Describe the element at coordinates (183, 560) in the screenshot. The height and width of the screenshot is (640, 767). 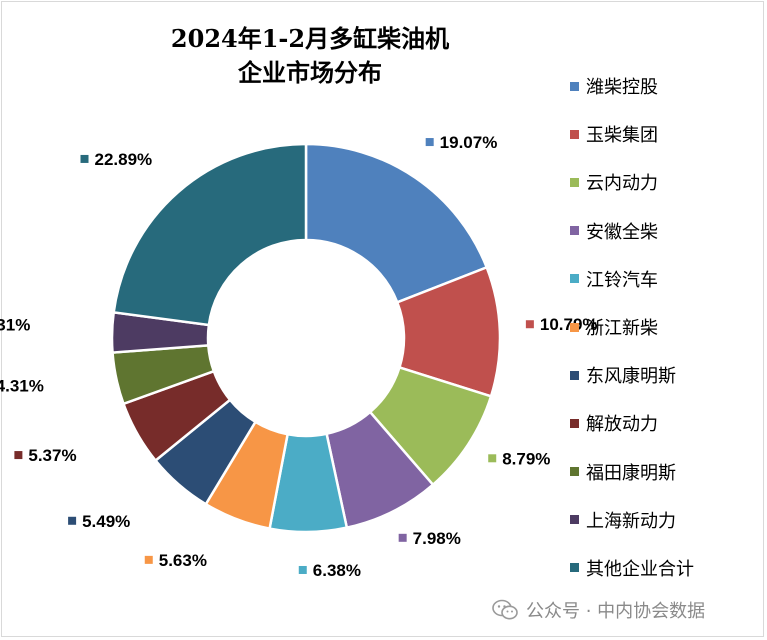
I see `data-label-text: 5.63%` at that location.